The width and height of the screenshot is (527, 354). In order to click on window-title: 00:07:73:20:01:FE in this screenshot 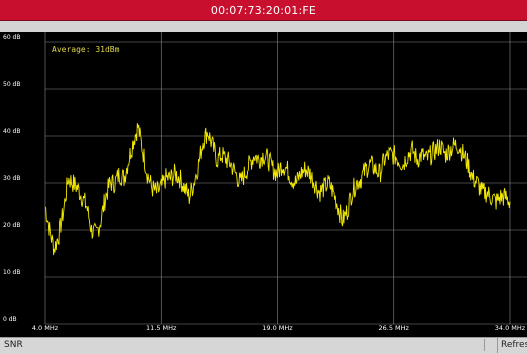, I will do `click(263, 10)`.